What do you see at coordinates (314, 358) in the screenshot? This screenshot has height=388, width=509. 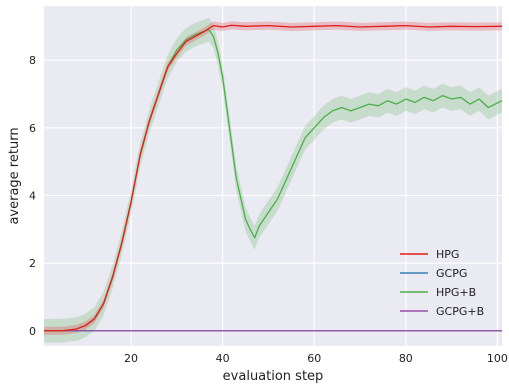 I see `x-tick-label: 60` at bounding box center [314, 358].